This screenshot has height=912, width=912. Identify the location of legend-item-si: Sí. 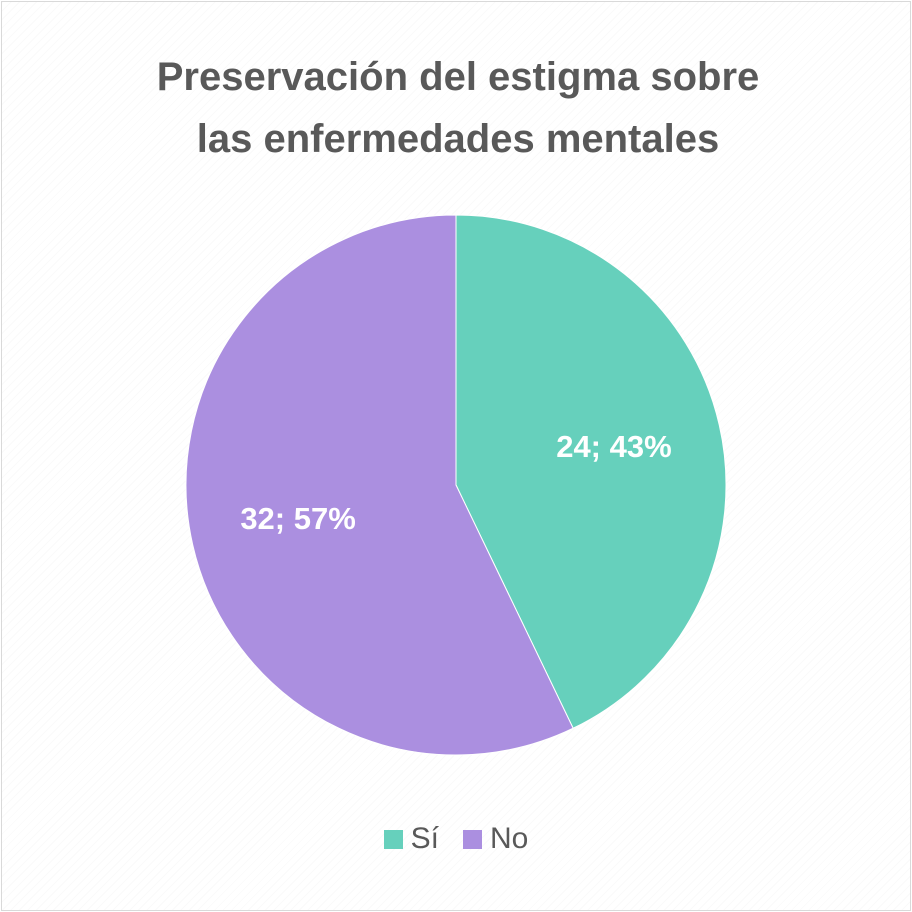
(411, 839).